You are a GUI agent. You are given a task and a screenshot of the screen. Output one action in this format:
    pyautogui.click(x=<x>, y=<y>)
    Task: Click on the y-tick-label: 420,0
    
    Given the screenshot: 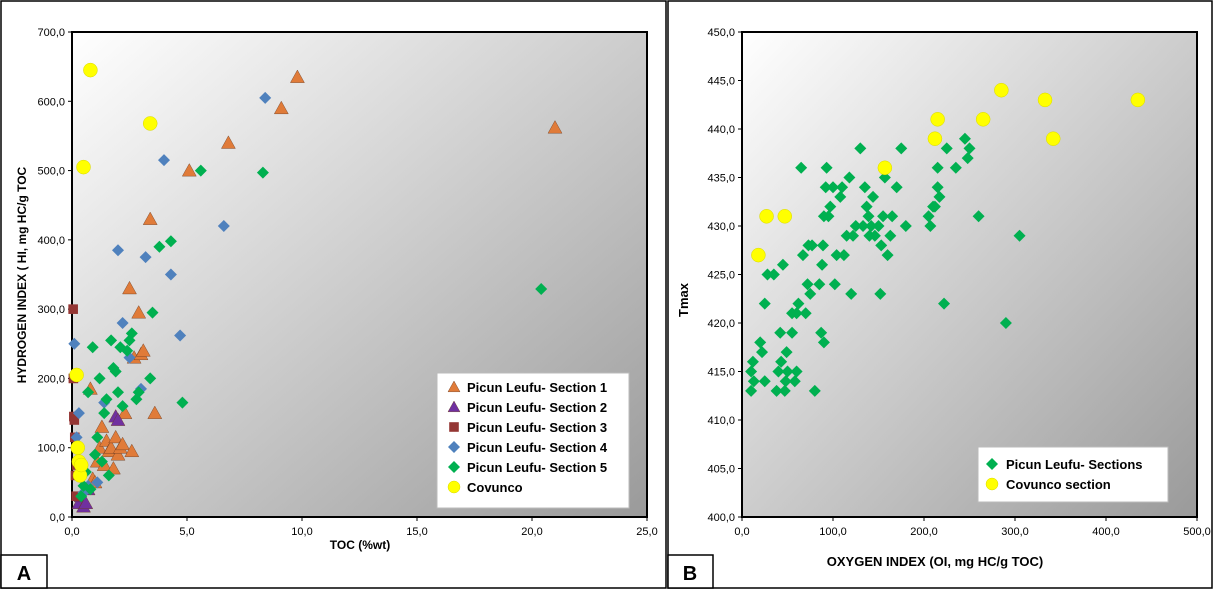 What is the action you would take?
    pyautogui.click(x=721, y=324)
    